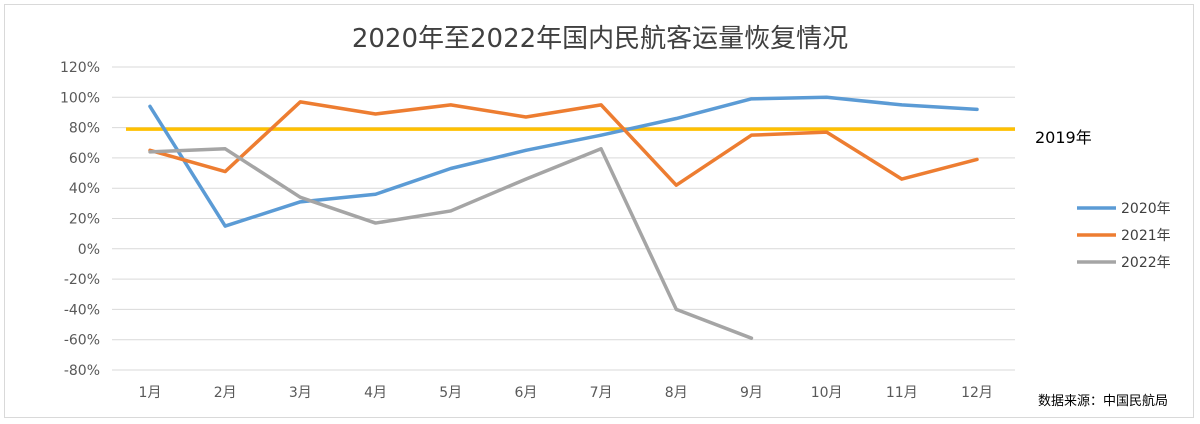  Describe the element at coordinates (902, 393) in the screenshot. I see `x-tick-label: 11月` at that location.